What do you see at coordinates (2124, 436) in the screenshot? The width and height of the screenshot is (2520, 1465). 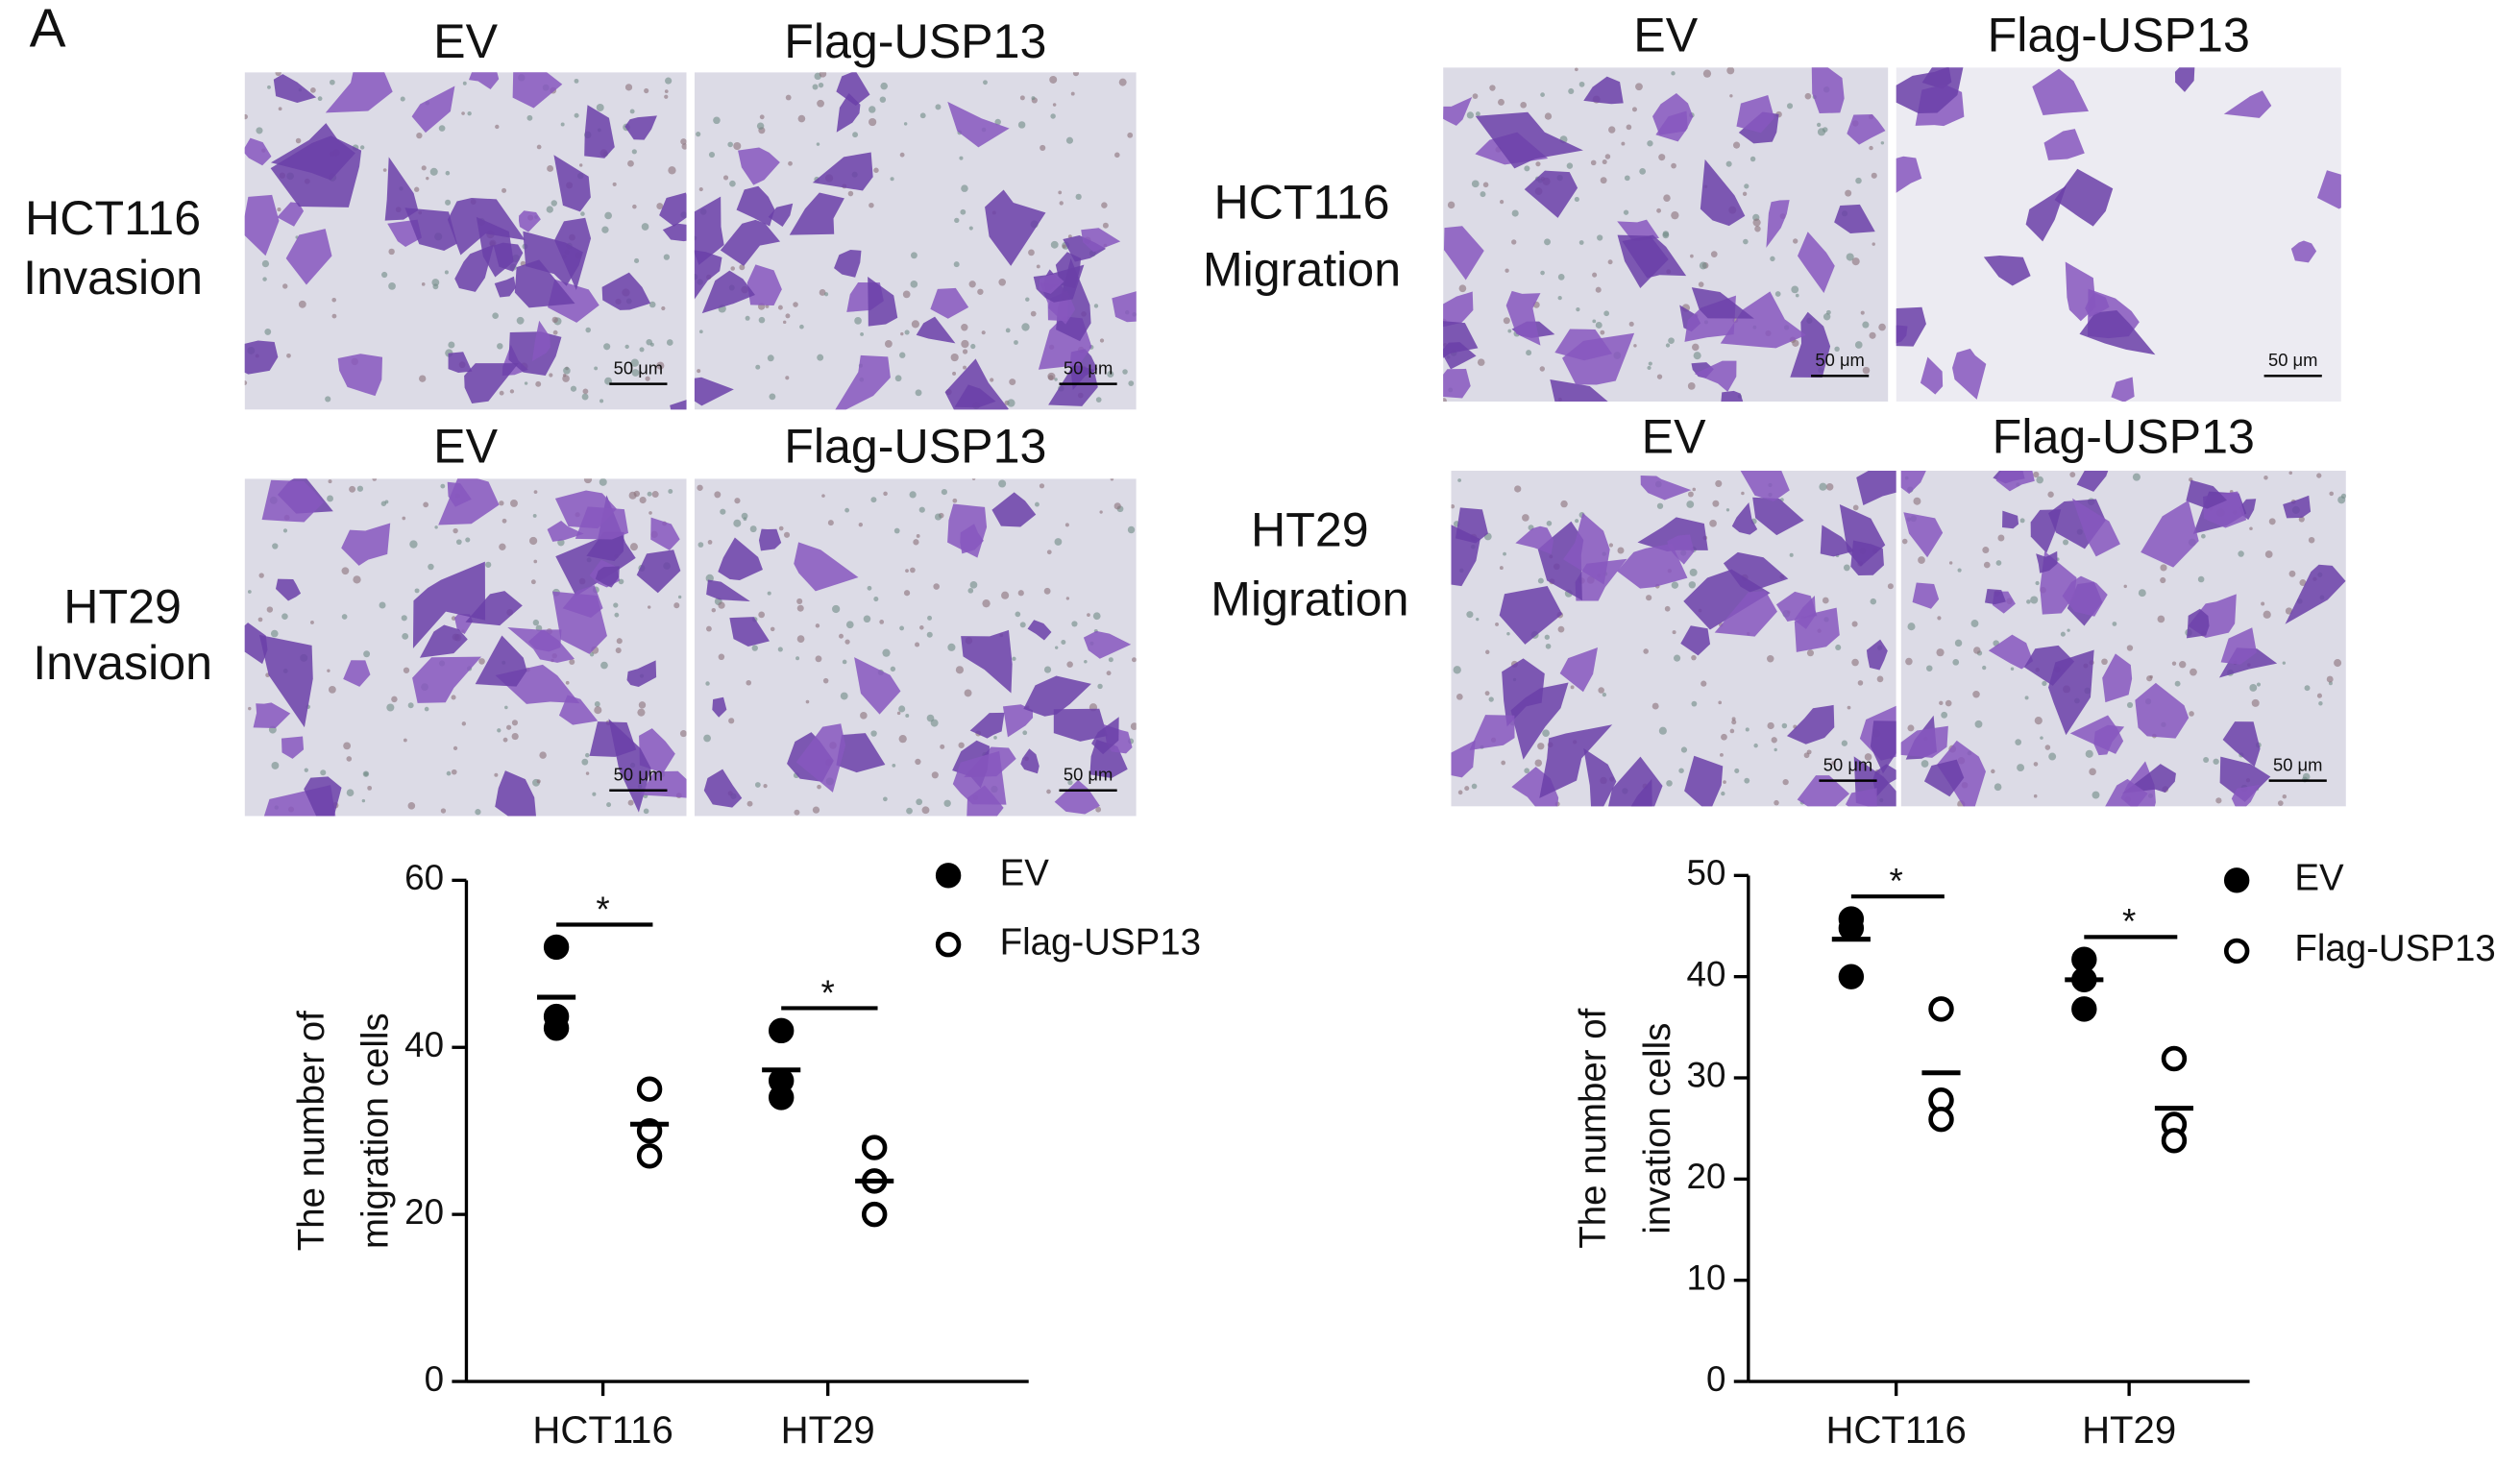 I see `column-title: Flag-USP13` at bounding box center [2124, 436].